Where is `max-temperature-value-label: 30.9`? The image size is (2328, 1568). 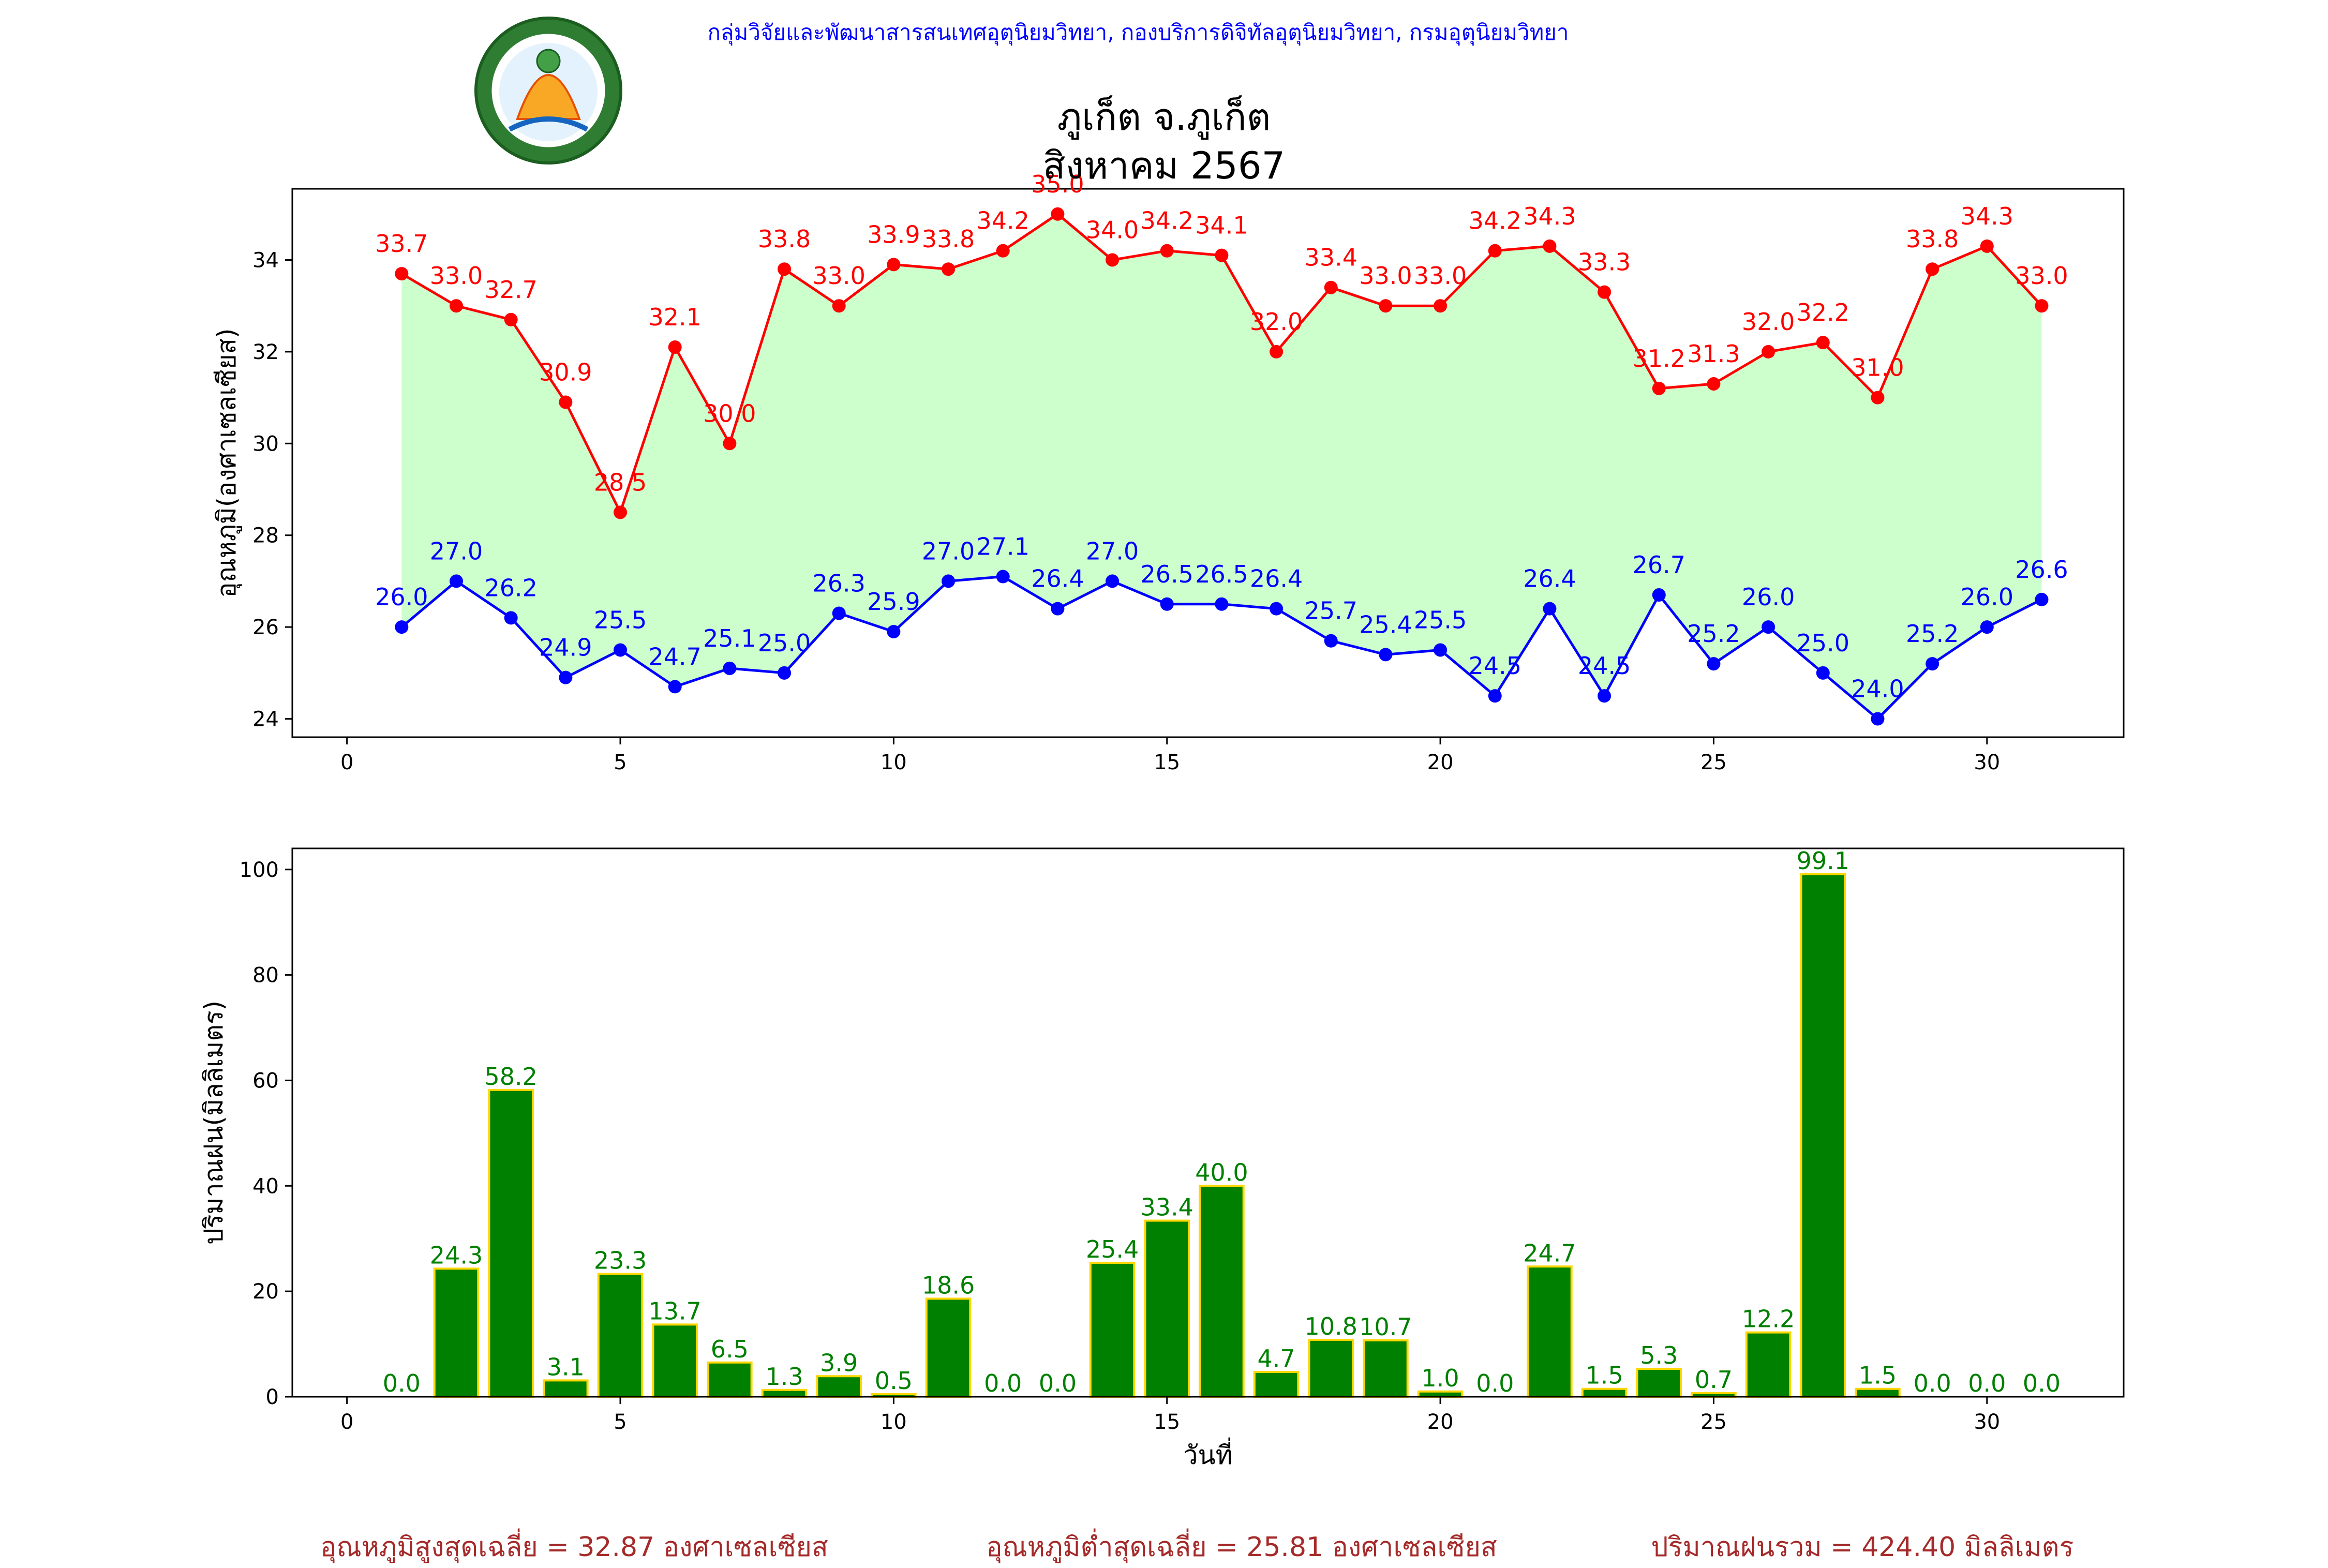
max-temperature-value-label: 30.9 is located at coordinates (565, 372).